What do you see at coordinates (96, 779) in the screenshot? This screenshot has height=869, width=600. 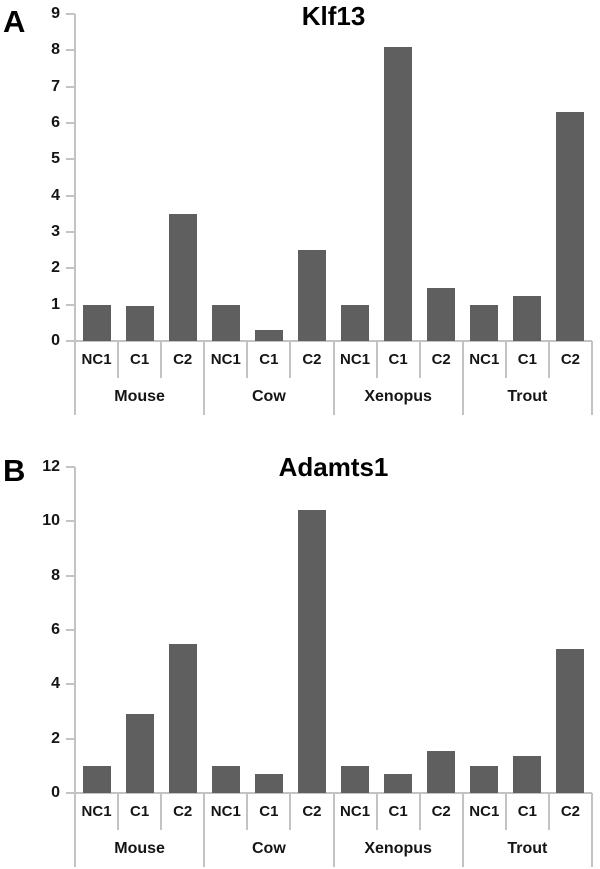 I see `bar-mouse-nc1` at bounding box center [96, 779].